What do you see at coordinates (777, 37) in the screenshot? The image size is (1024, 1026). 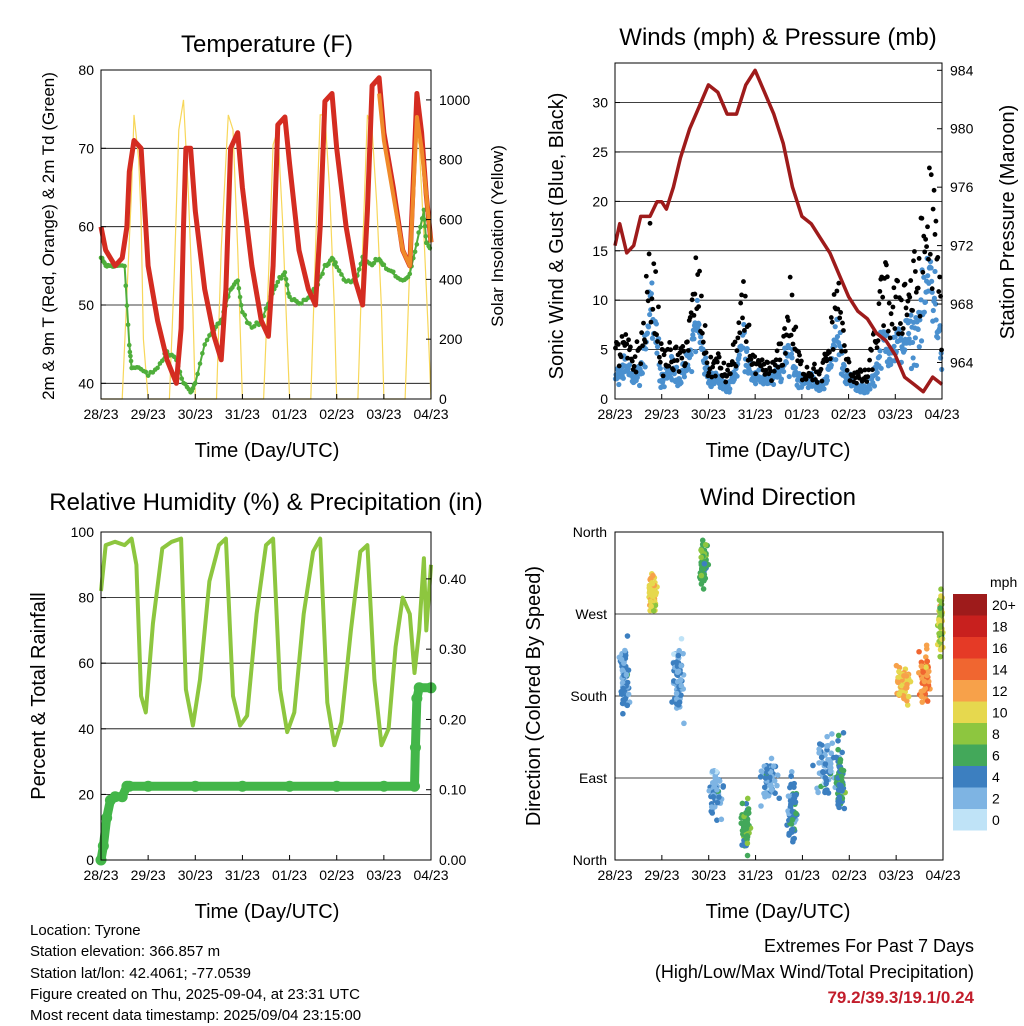 I see `winds-pressure-title: Winds (mph) & Pressure (mb)` at bounding box center [777, 37].